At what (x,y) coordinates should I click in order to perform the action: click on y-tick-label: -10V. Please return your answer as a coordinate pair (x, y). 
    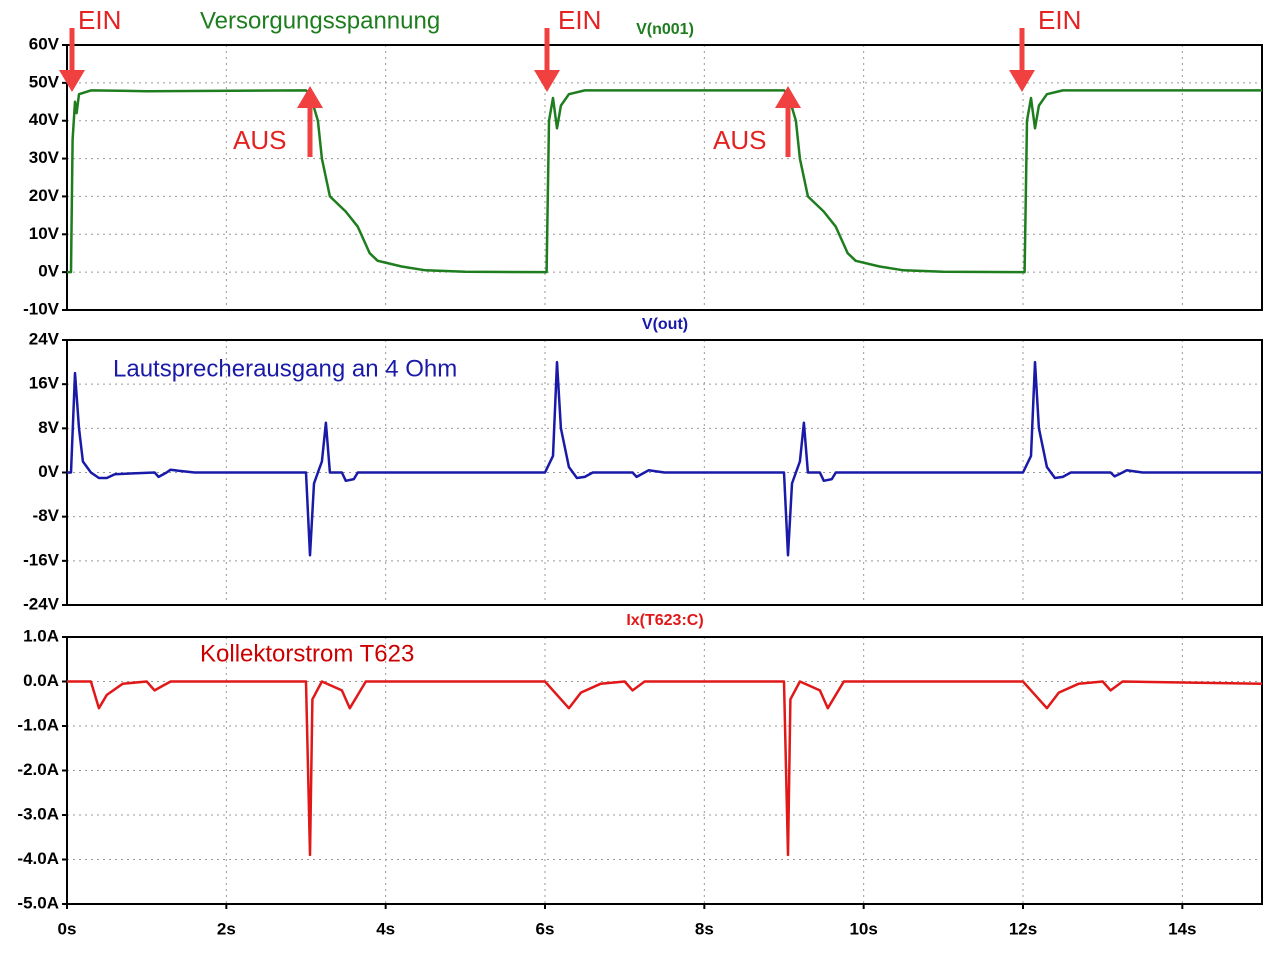
    Looking at the image, I should click on (41, 308).